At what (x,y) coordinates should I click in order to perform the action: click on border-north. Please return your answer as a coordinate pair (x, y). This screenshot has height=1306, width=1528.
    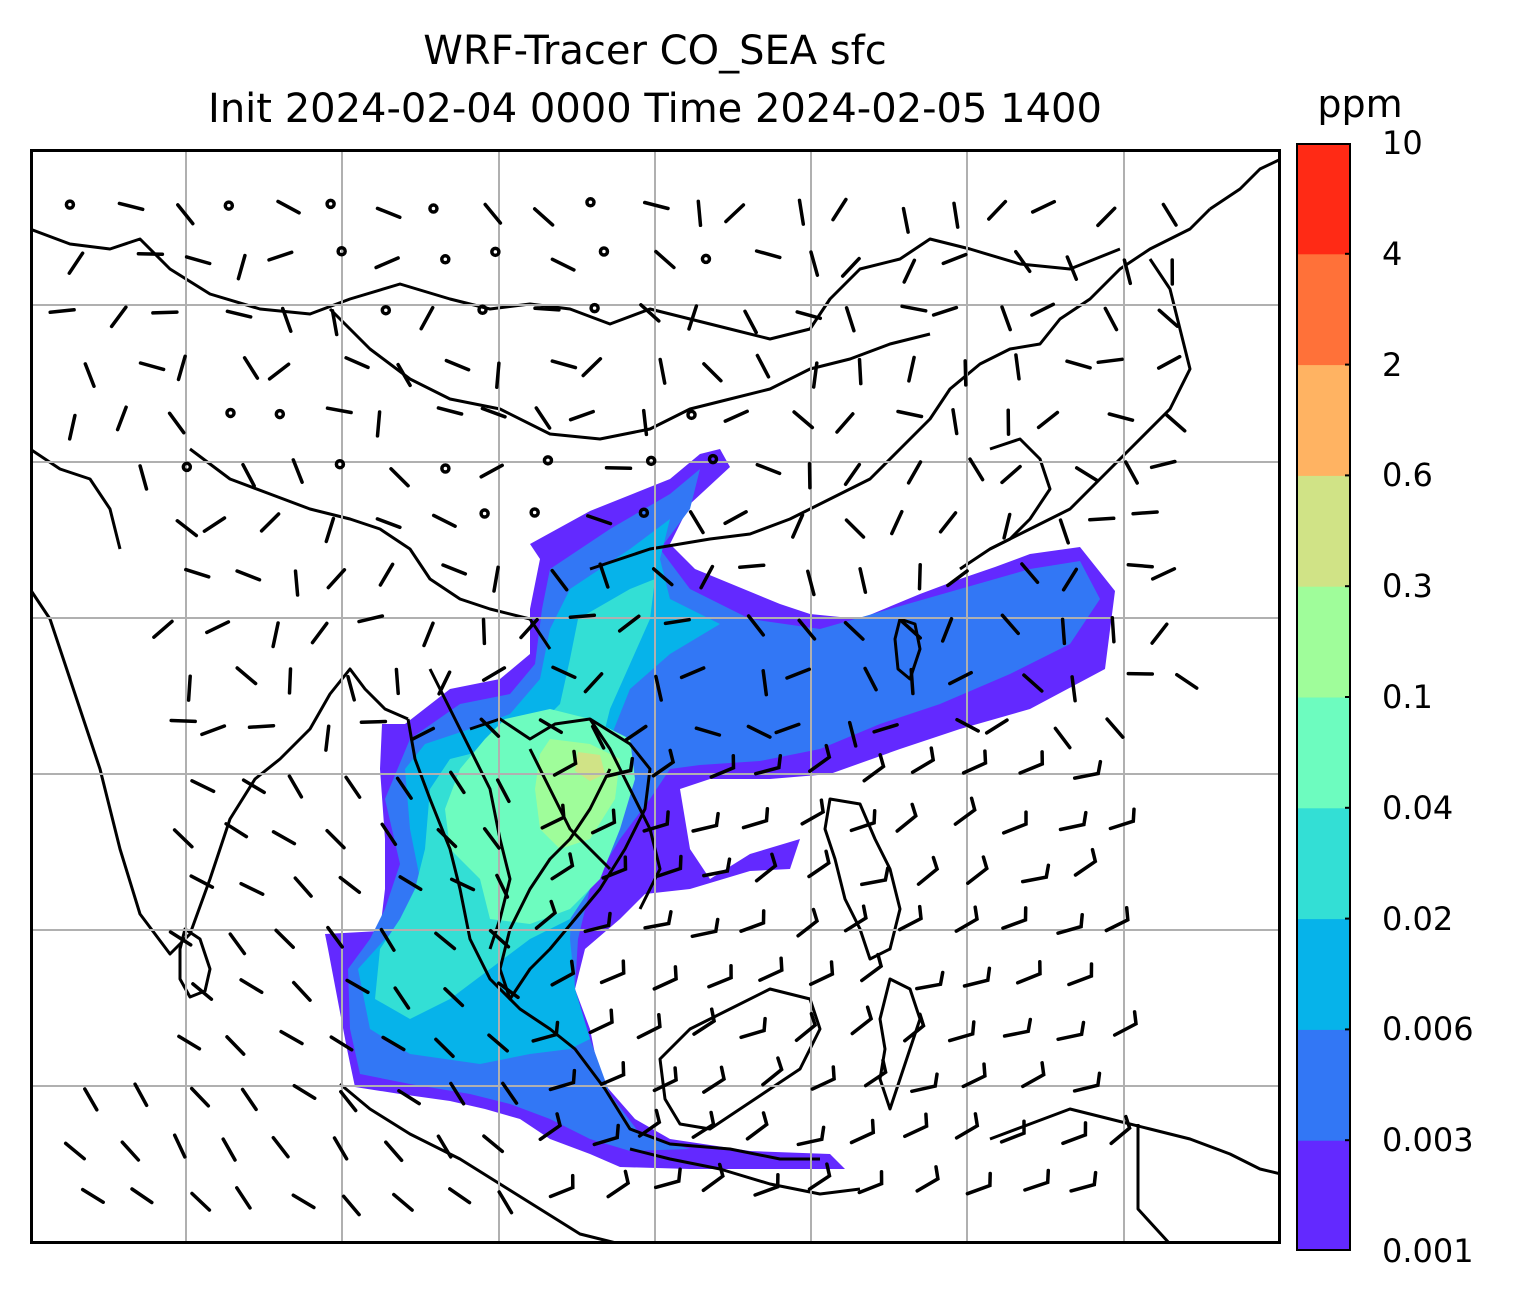
    Looking at the image, I should click on (575, 284).